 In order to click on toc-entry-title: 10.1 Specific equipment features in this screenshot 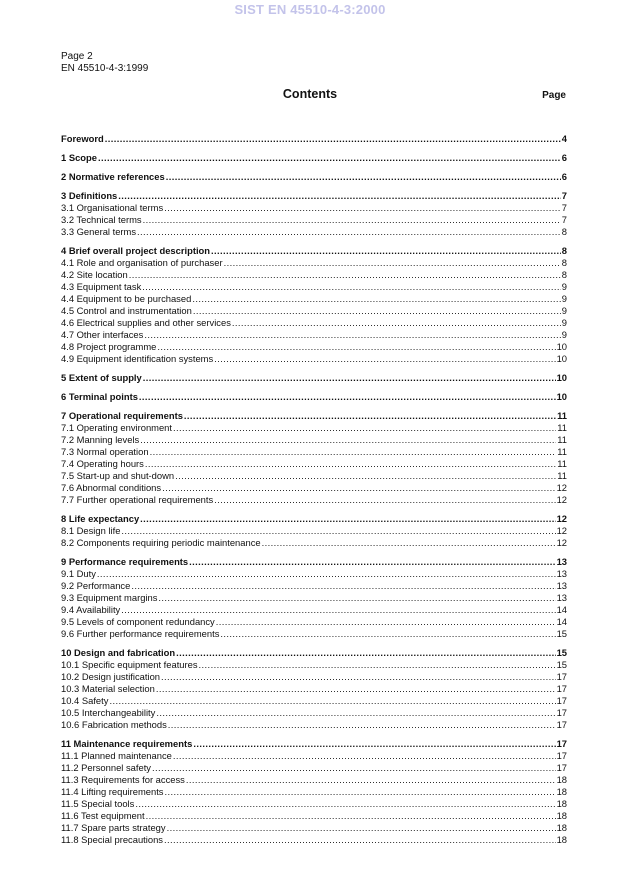, I will do `click(129, 664)`.